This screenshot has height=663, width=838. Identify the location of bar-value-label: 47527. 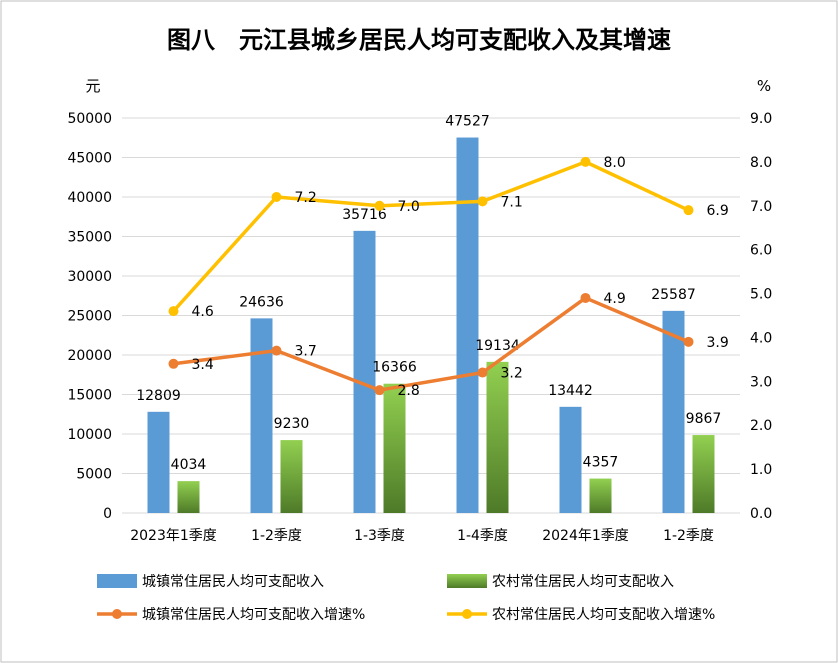
(467, 122).